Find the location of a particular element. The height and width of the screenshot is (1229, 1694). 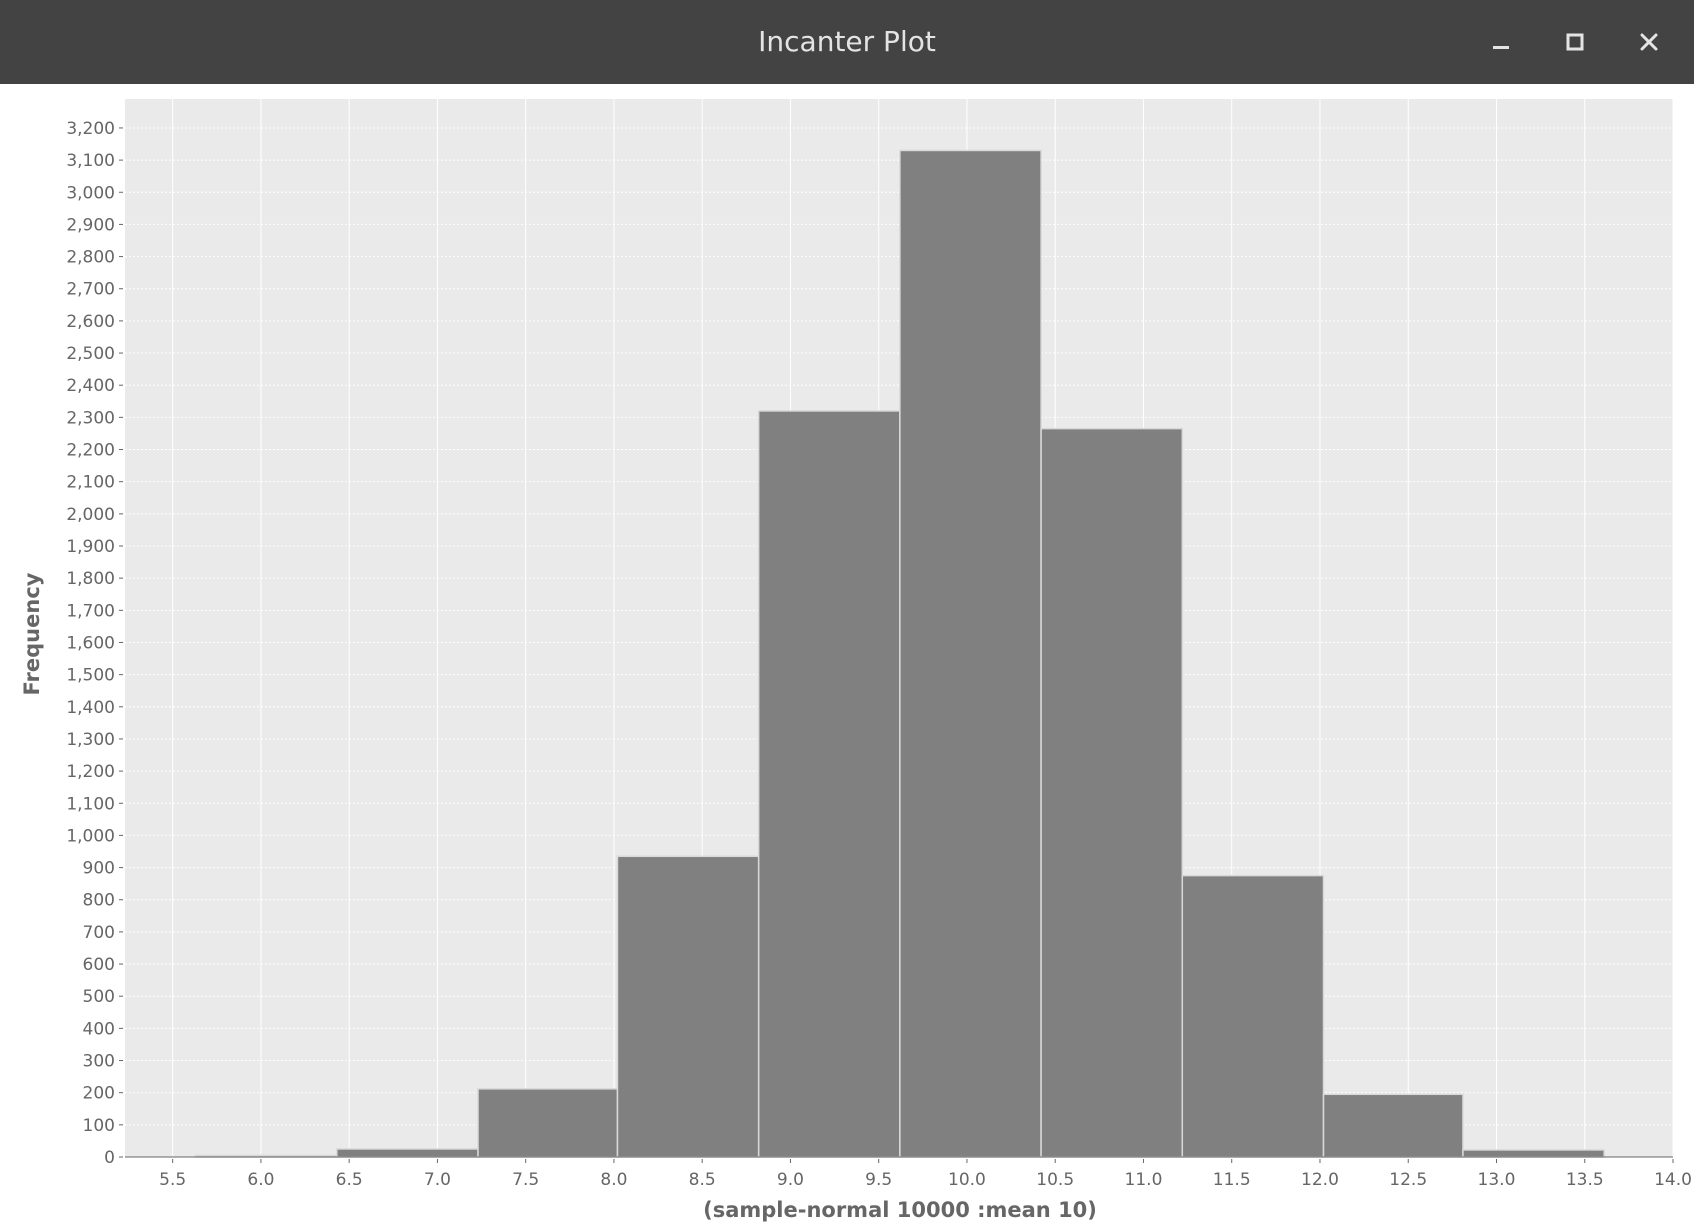

y-tick-label: 500 is located at coordinates (99, 997).